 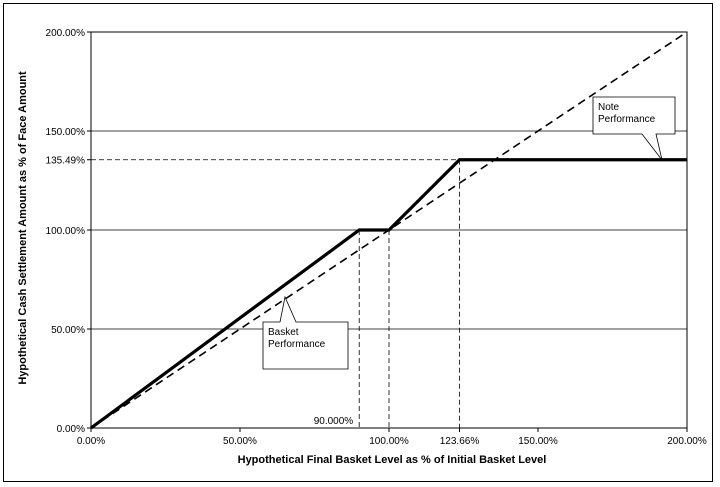 I want to click on x-tick-label-5: 200.00%, so click(x=687, y=441).